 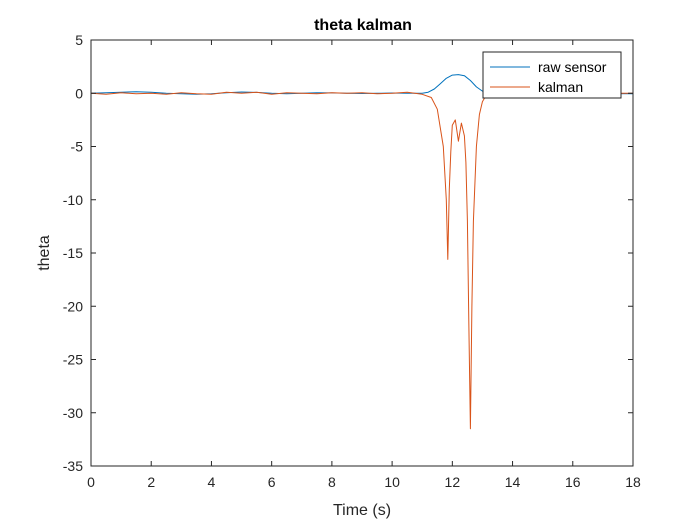 I want to click on x-tick-label: 10, so click(x=392, y=482).